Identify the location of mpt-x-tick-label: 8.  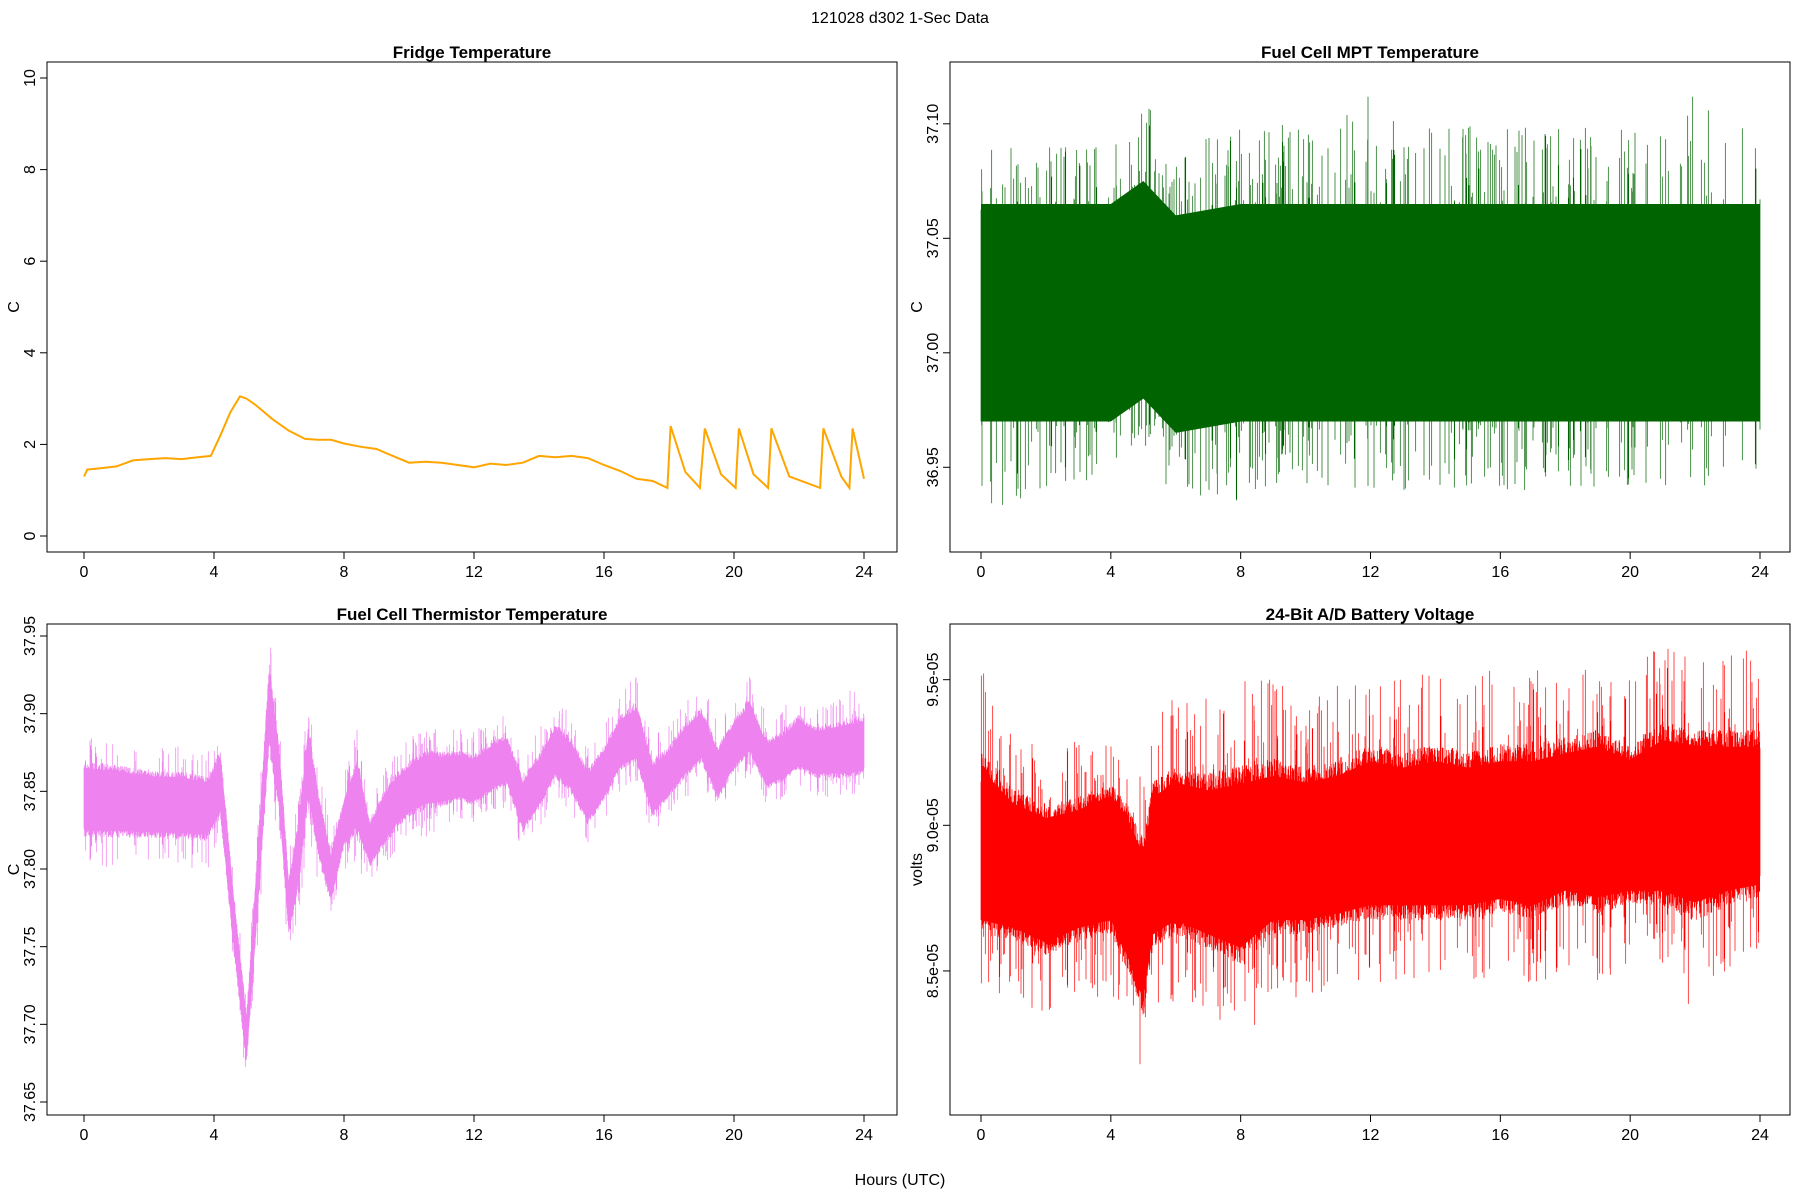
(1240, 572).